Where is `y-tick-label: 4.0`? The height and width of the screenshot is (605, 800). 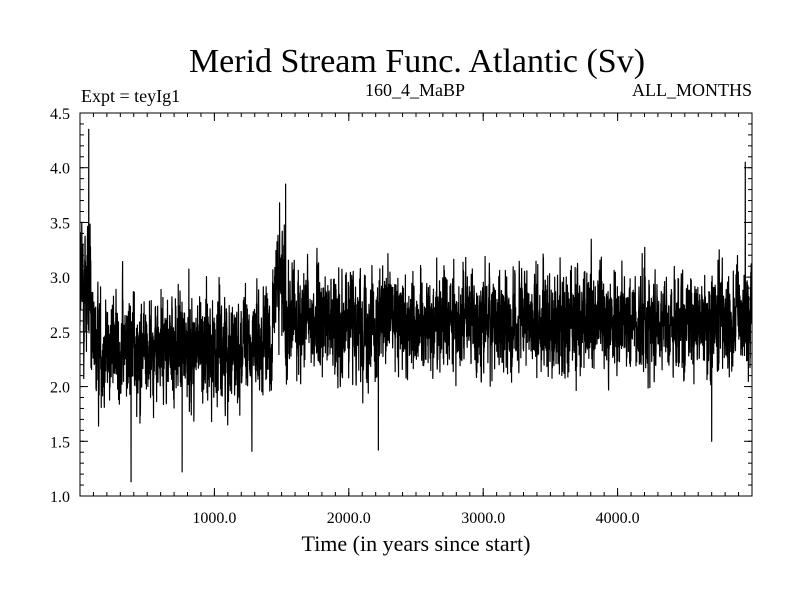
y-tick-label: 4.0 is located at coordinates (60, 169).